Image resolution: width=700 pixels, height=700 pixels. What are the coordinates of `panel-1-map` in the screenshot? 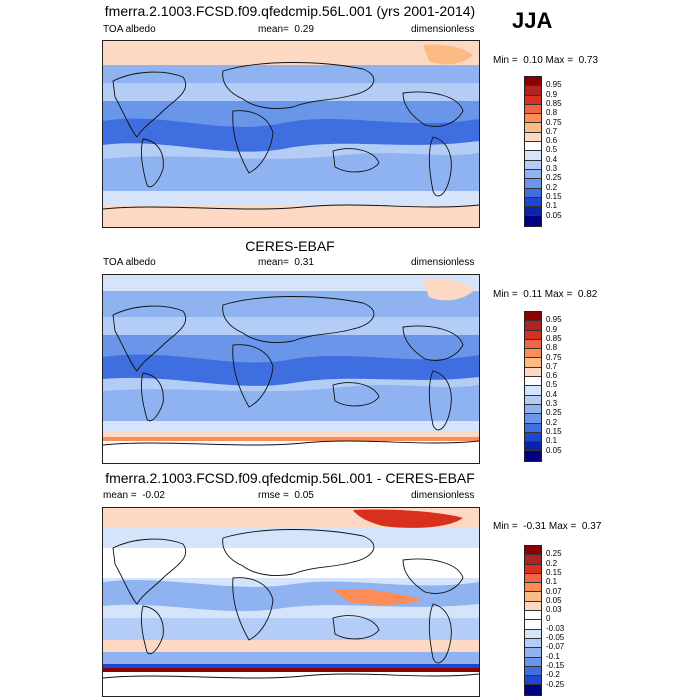 It's located at (291, 134).